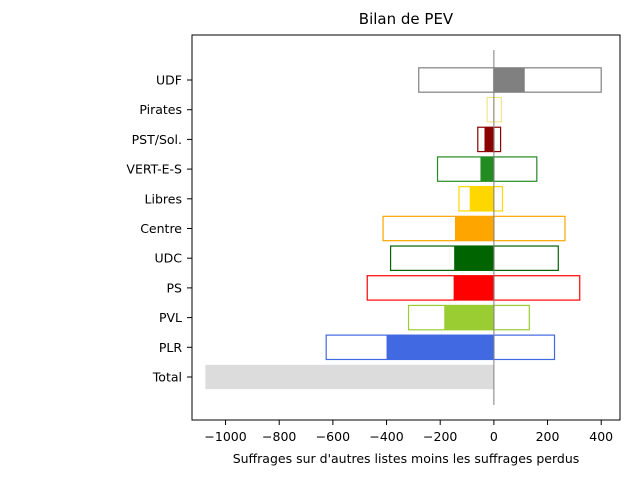 The width and height of the screenshot is (640, 480). I want to click on y-tick-label-7: VERT-E-S, so click(154, 169).